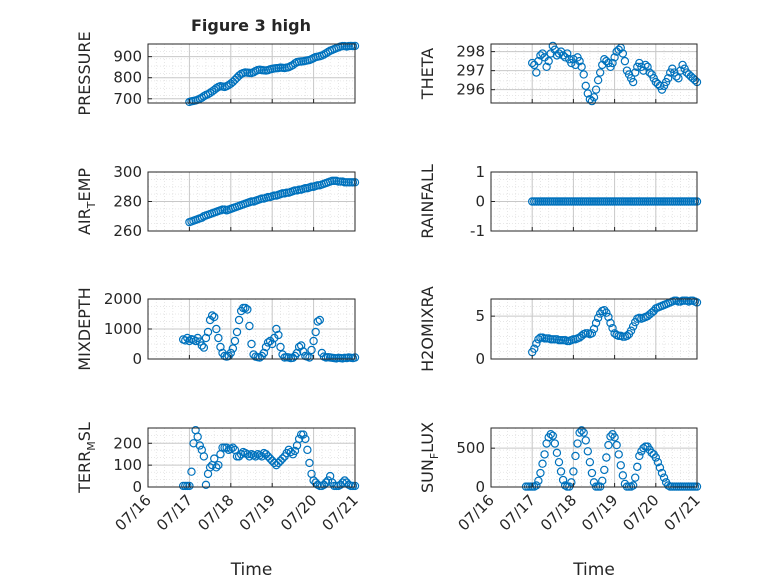 Image resolution: width=778 pixels, height=583 pixels. Describe the element at coordinates (480, 172) in the screenshot. I see `y-tick-label: 1` at that location.